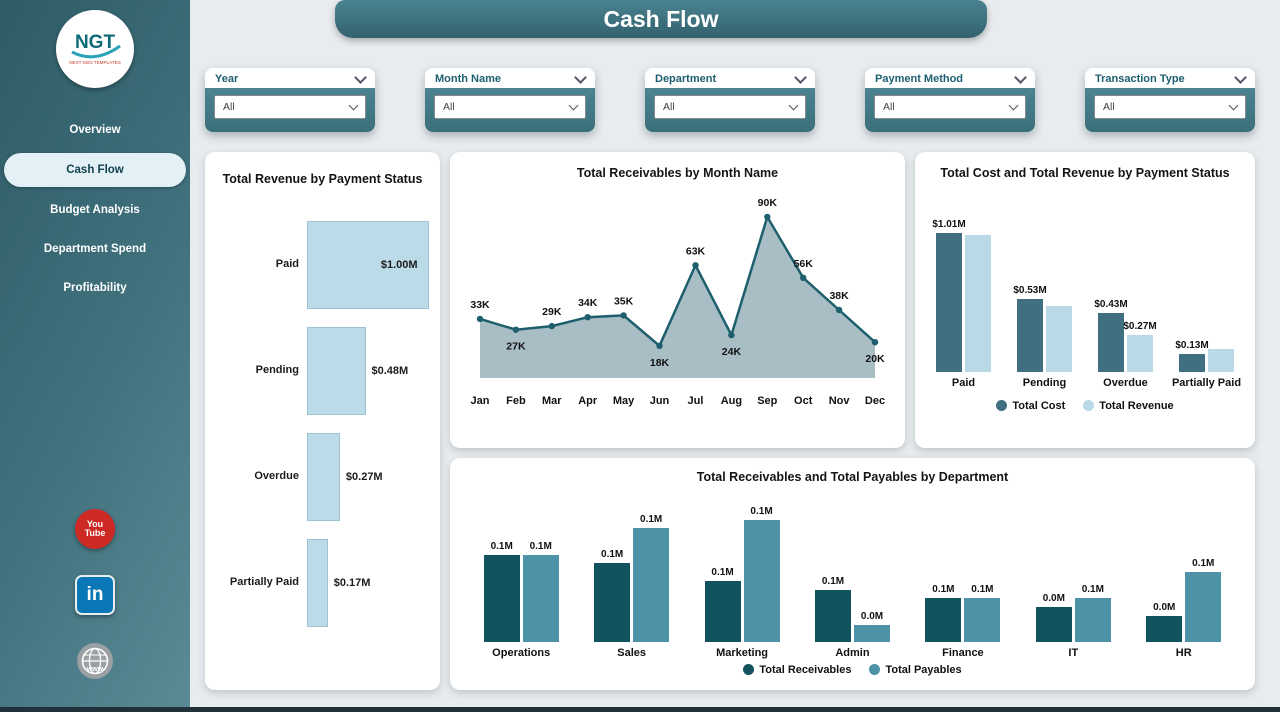 The image size is (1280, 712). Describe the element at coordinates (963, 383) in the screenshot. I see `category-label: Paid` at that location.